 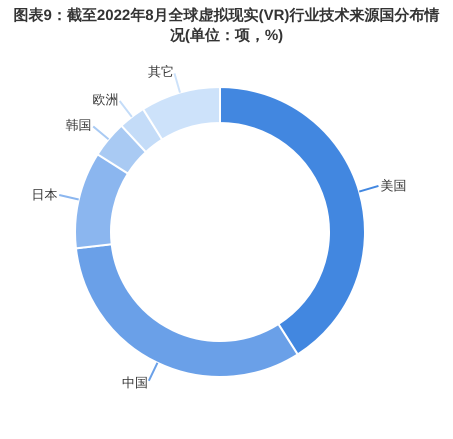 I want to click on slice-label: 日本, so click(x=44, y=194).